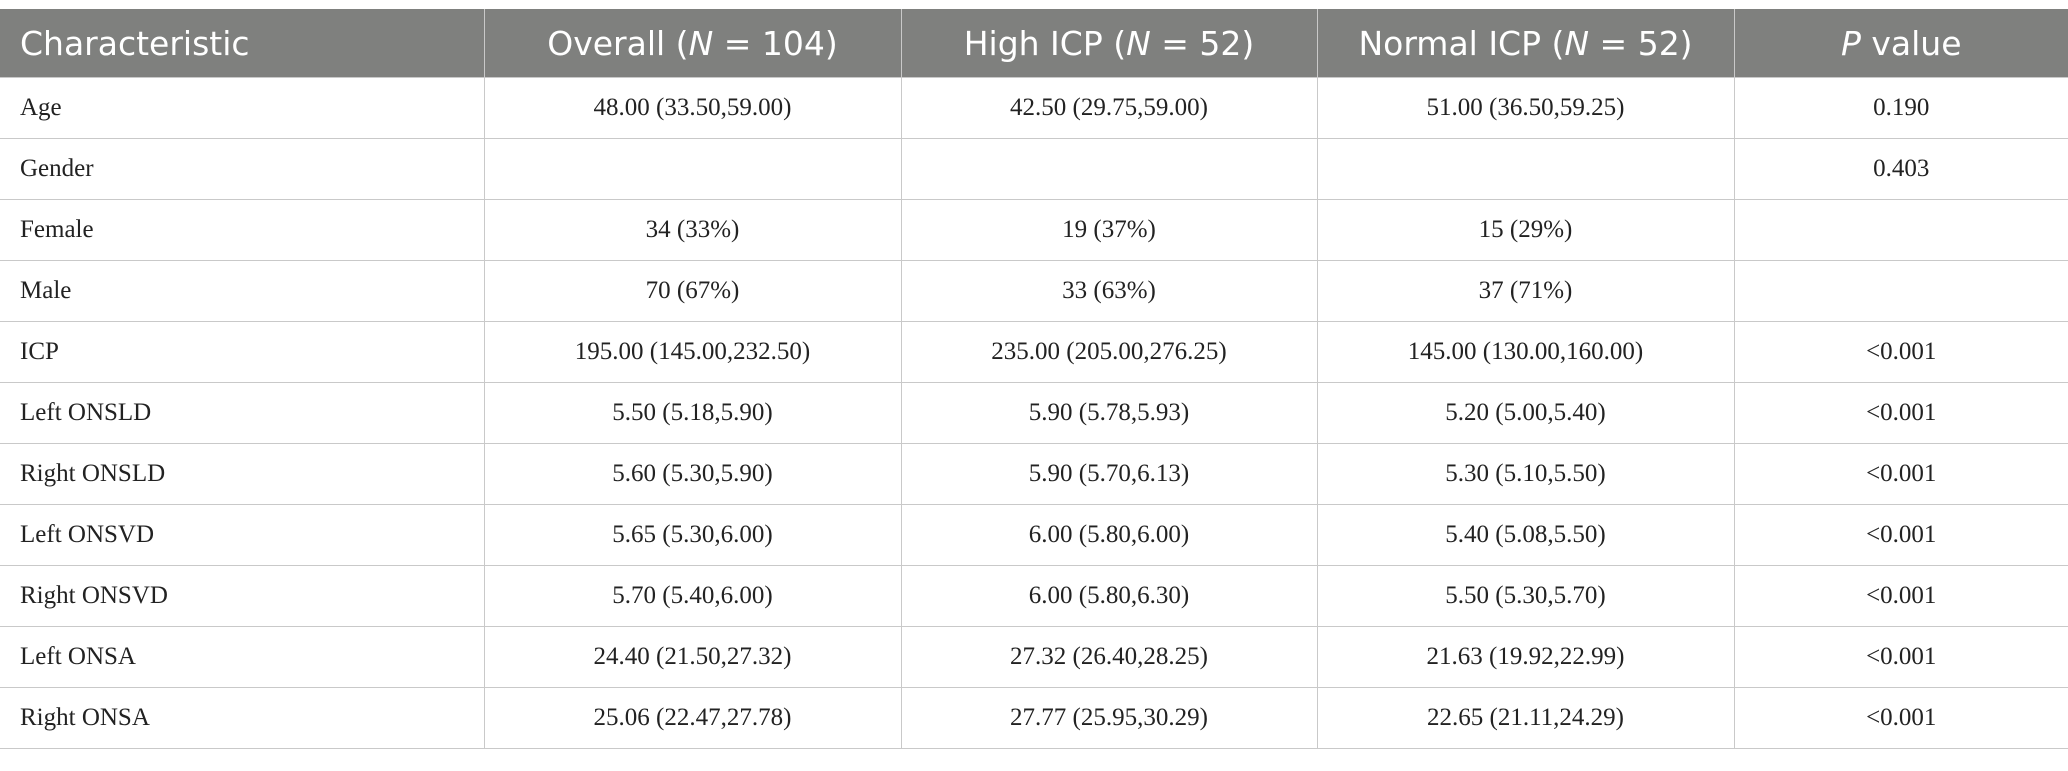  What do you see at coordinates (1108, 718) in the screenshot?
I see `cell-high-icp: 27.77 (25.95,30.29)` at bounding box center [1108, 718].